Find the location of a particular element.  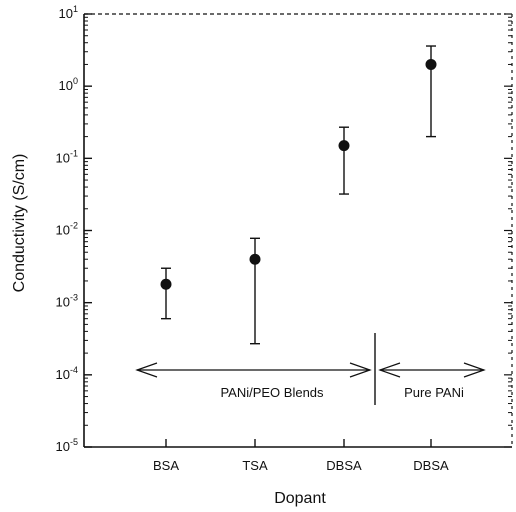

x-axis-title: Dopant is located at coordinates (300, 498).